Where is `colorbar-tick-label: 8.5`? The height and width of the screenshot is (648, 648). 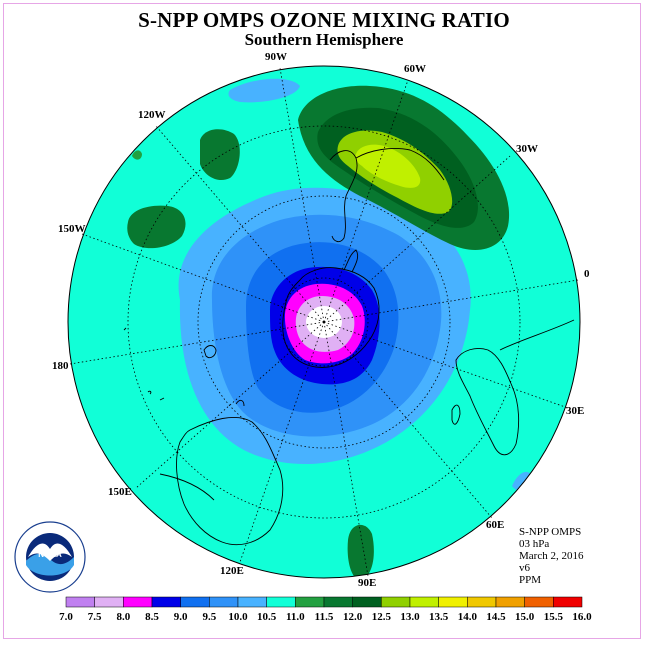 colorbar-tick-label: 8.5 is located at coordinates (152, 617).